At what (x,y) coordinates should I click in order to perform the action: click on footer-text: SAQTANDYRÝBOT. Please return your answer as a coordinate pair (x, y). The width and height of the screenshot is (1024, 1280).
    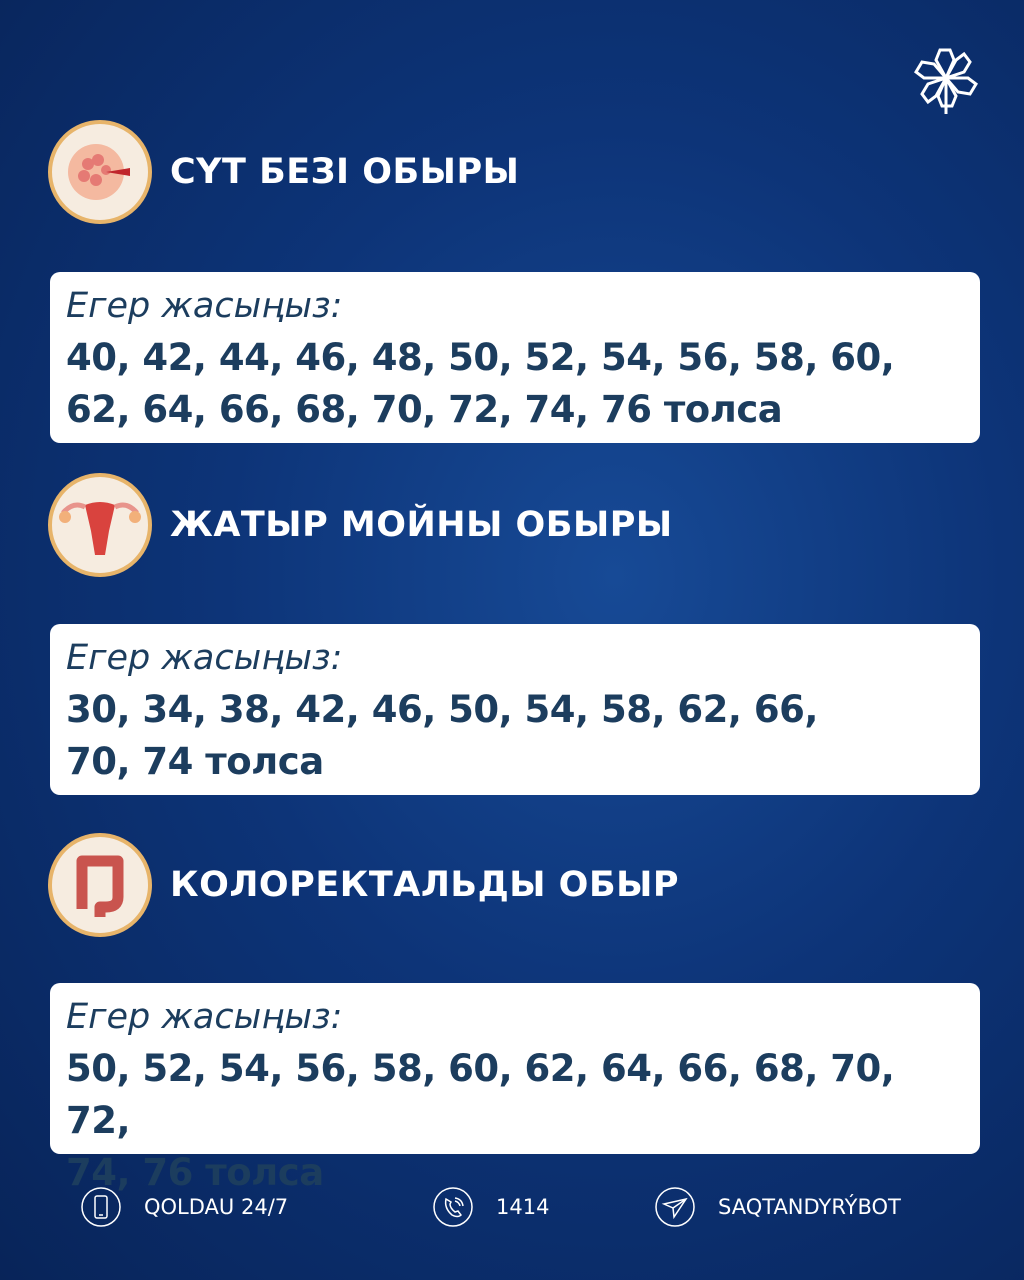
    Looking at the image, I should click on (809, 1207).